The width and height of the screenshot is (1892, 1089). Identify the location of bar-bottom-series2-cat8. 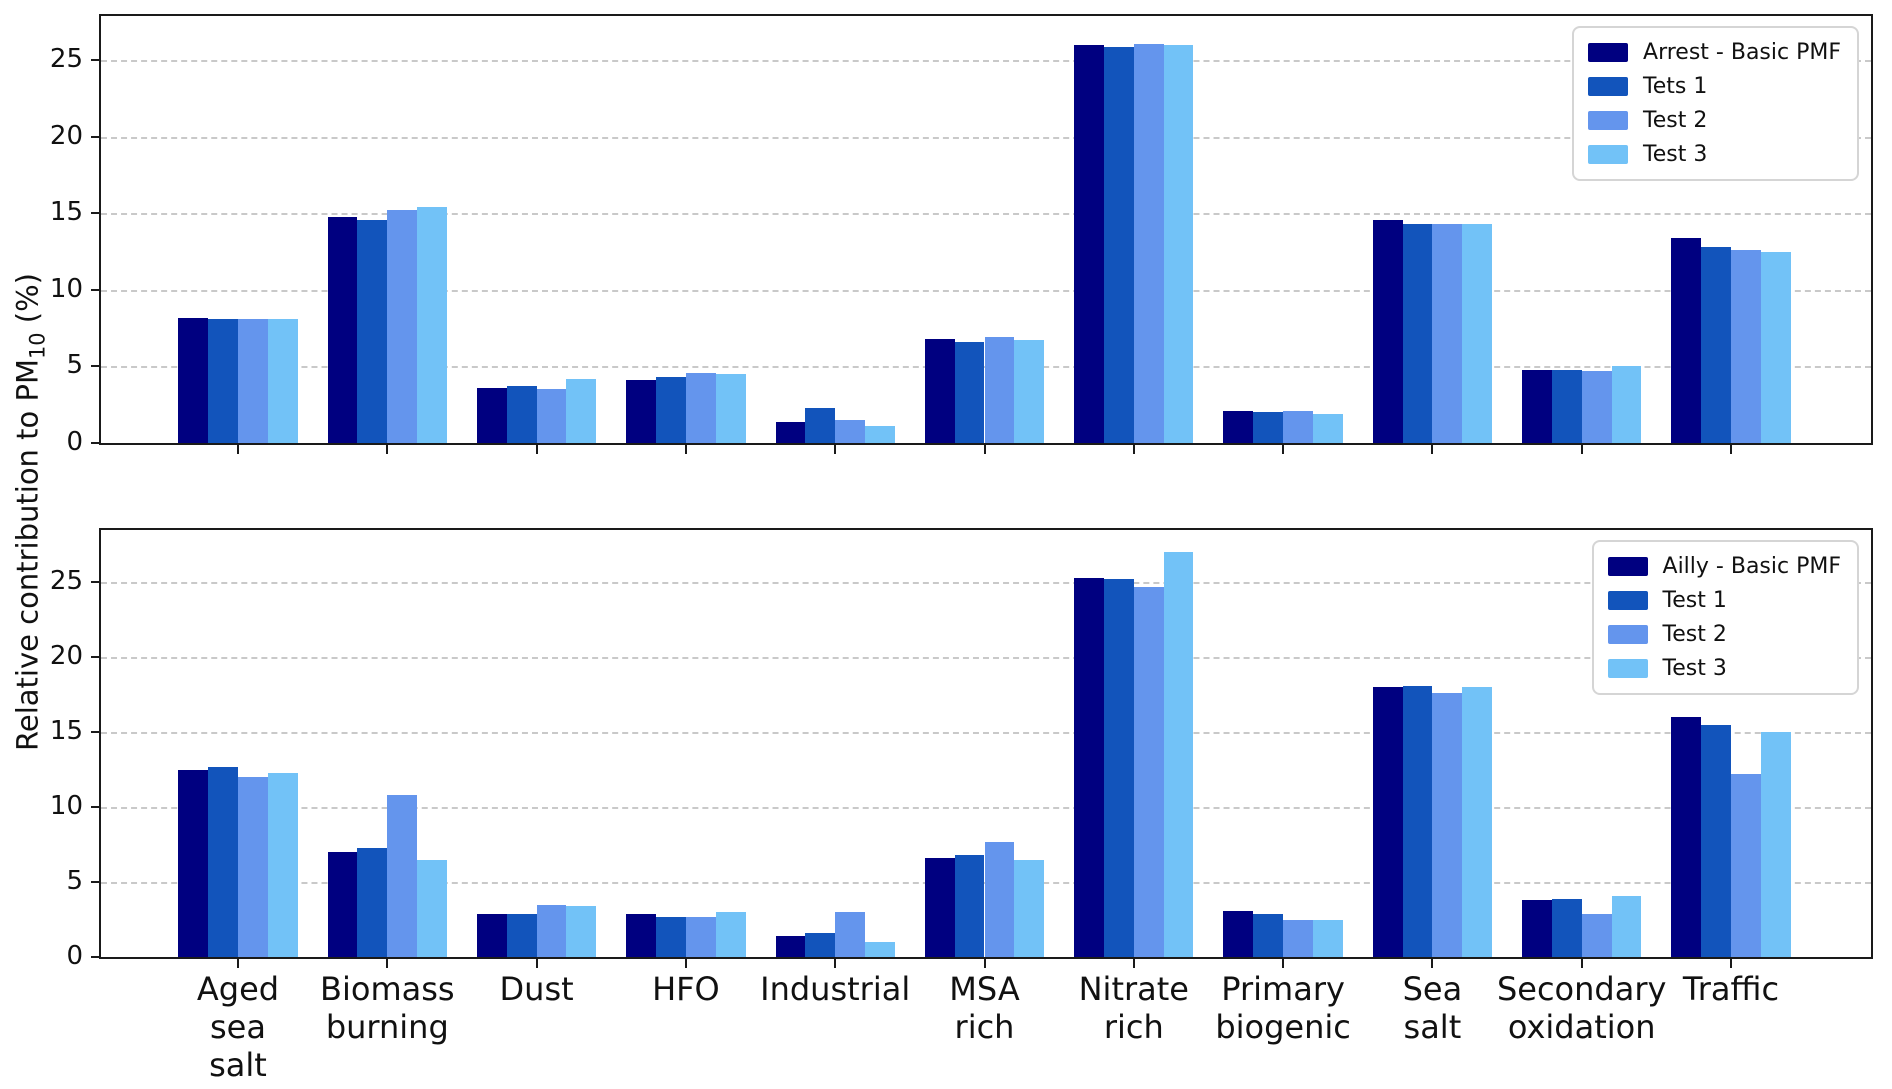
(1268, 935).